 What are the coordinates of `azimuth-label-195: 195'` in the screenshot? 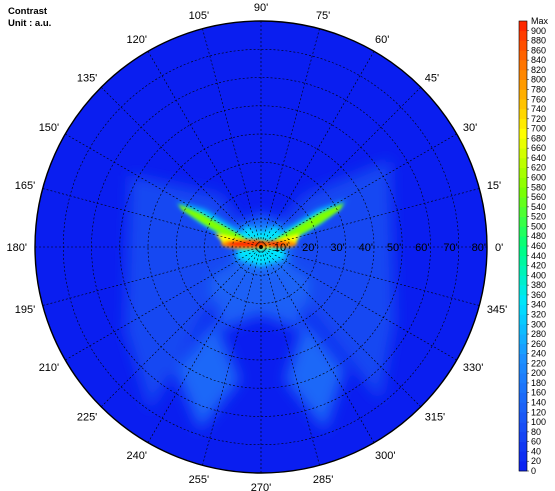 It's located at (25, 310).